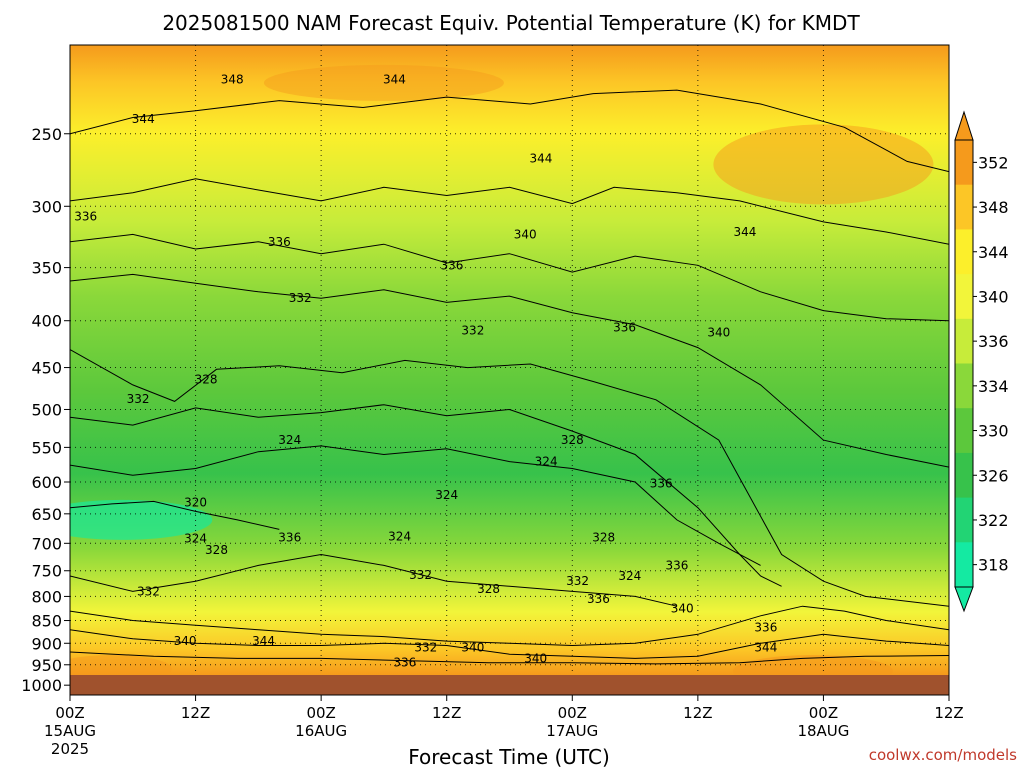 The image size is (1024, 768). Describe the element at coordinates (964, 599) in the screenshot. I see `colorbar-extend-bottom` at that location.